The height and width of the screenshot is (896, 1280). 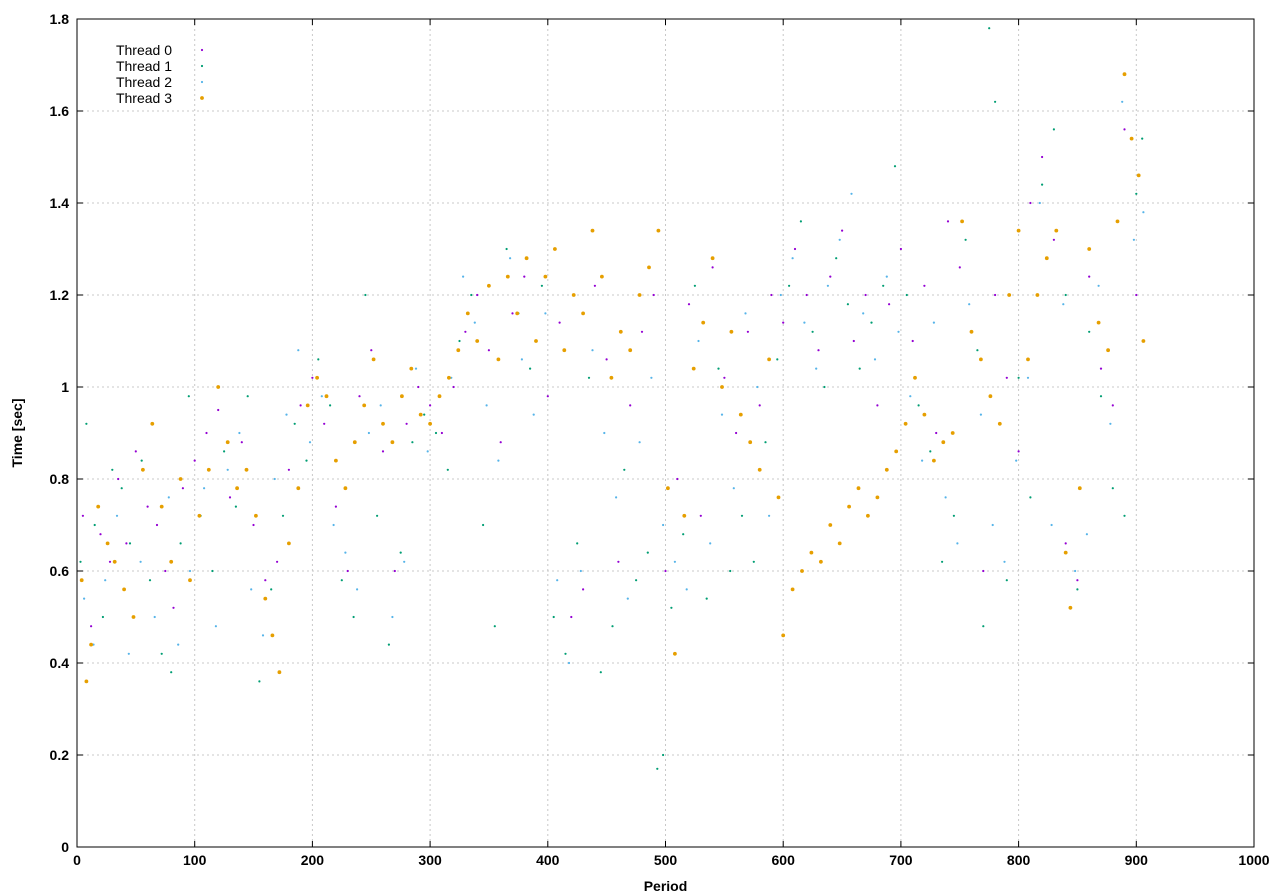 What do you see at coordinates (77, 860) in the screenshot?
I see `x-tick-label: 0` at bounding box center [77, 860].